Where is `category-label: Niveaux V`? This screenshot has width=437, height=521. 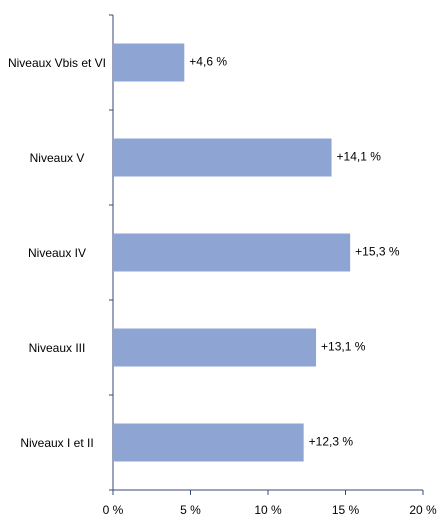 category-label: Niveaux V is located at coordinates (57, 157).